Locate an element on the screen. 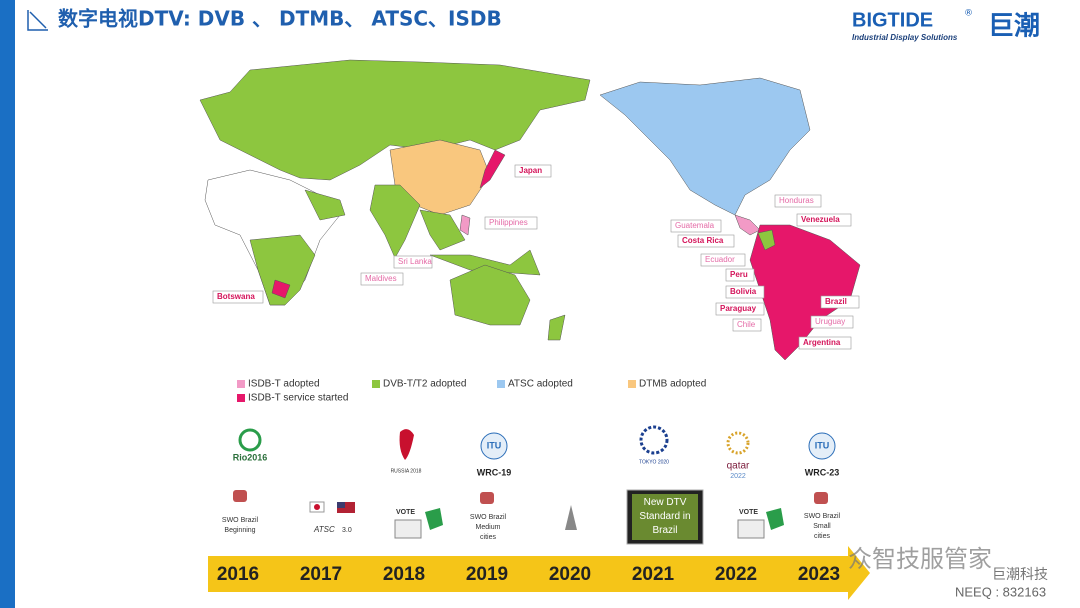 The height and width of the screenshot is (608, 1080). new-zealand is located at coordinates (556, 327).